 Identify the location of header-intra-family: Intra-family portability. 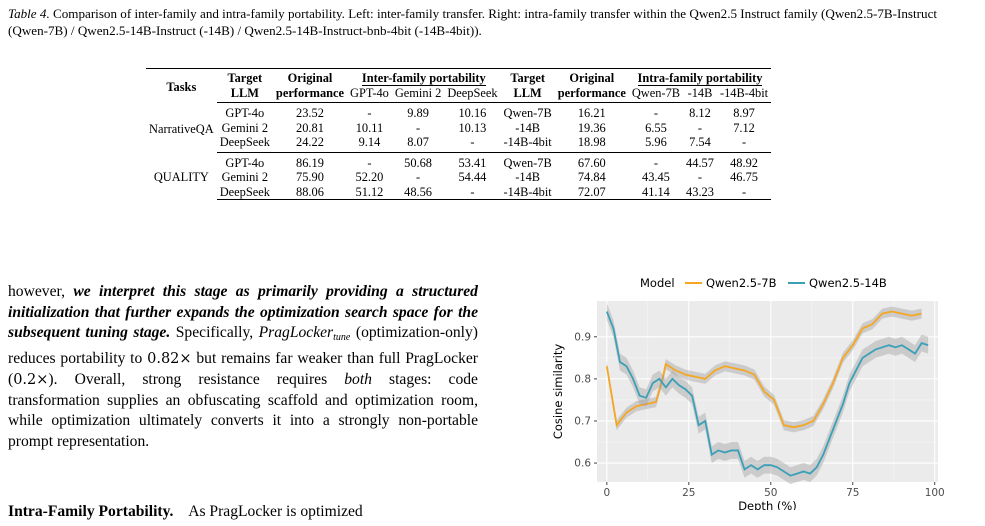
(700, 77).